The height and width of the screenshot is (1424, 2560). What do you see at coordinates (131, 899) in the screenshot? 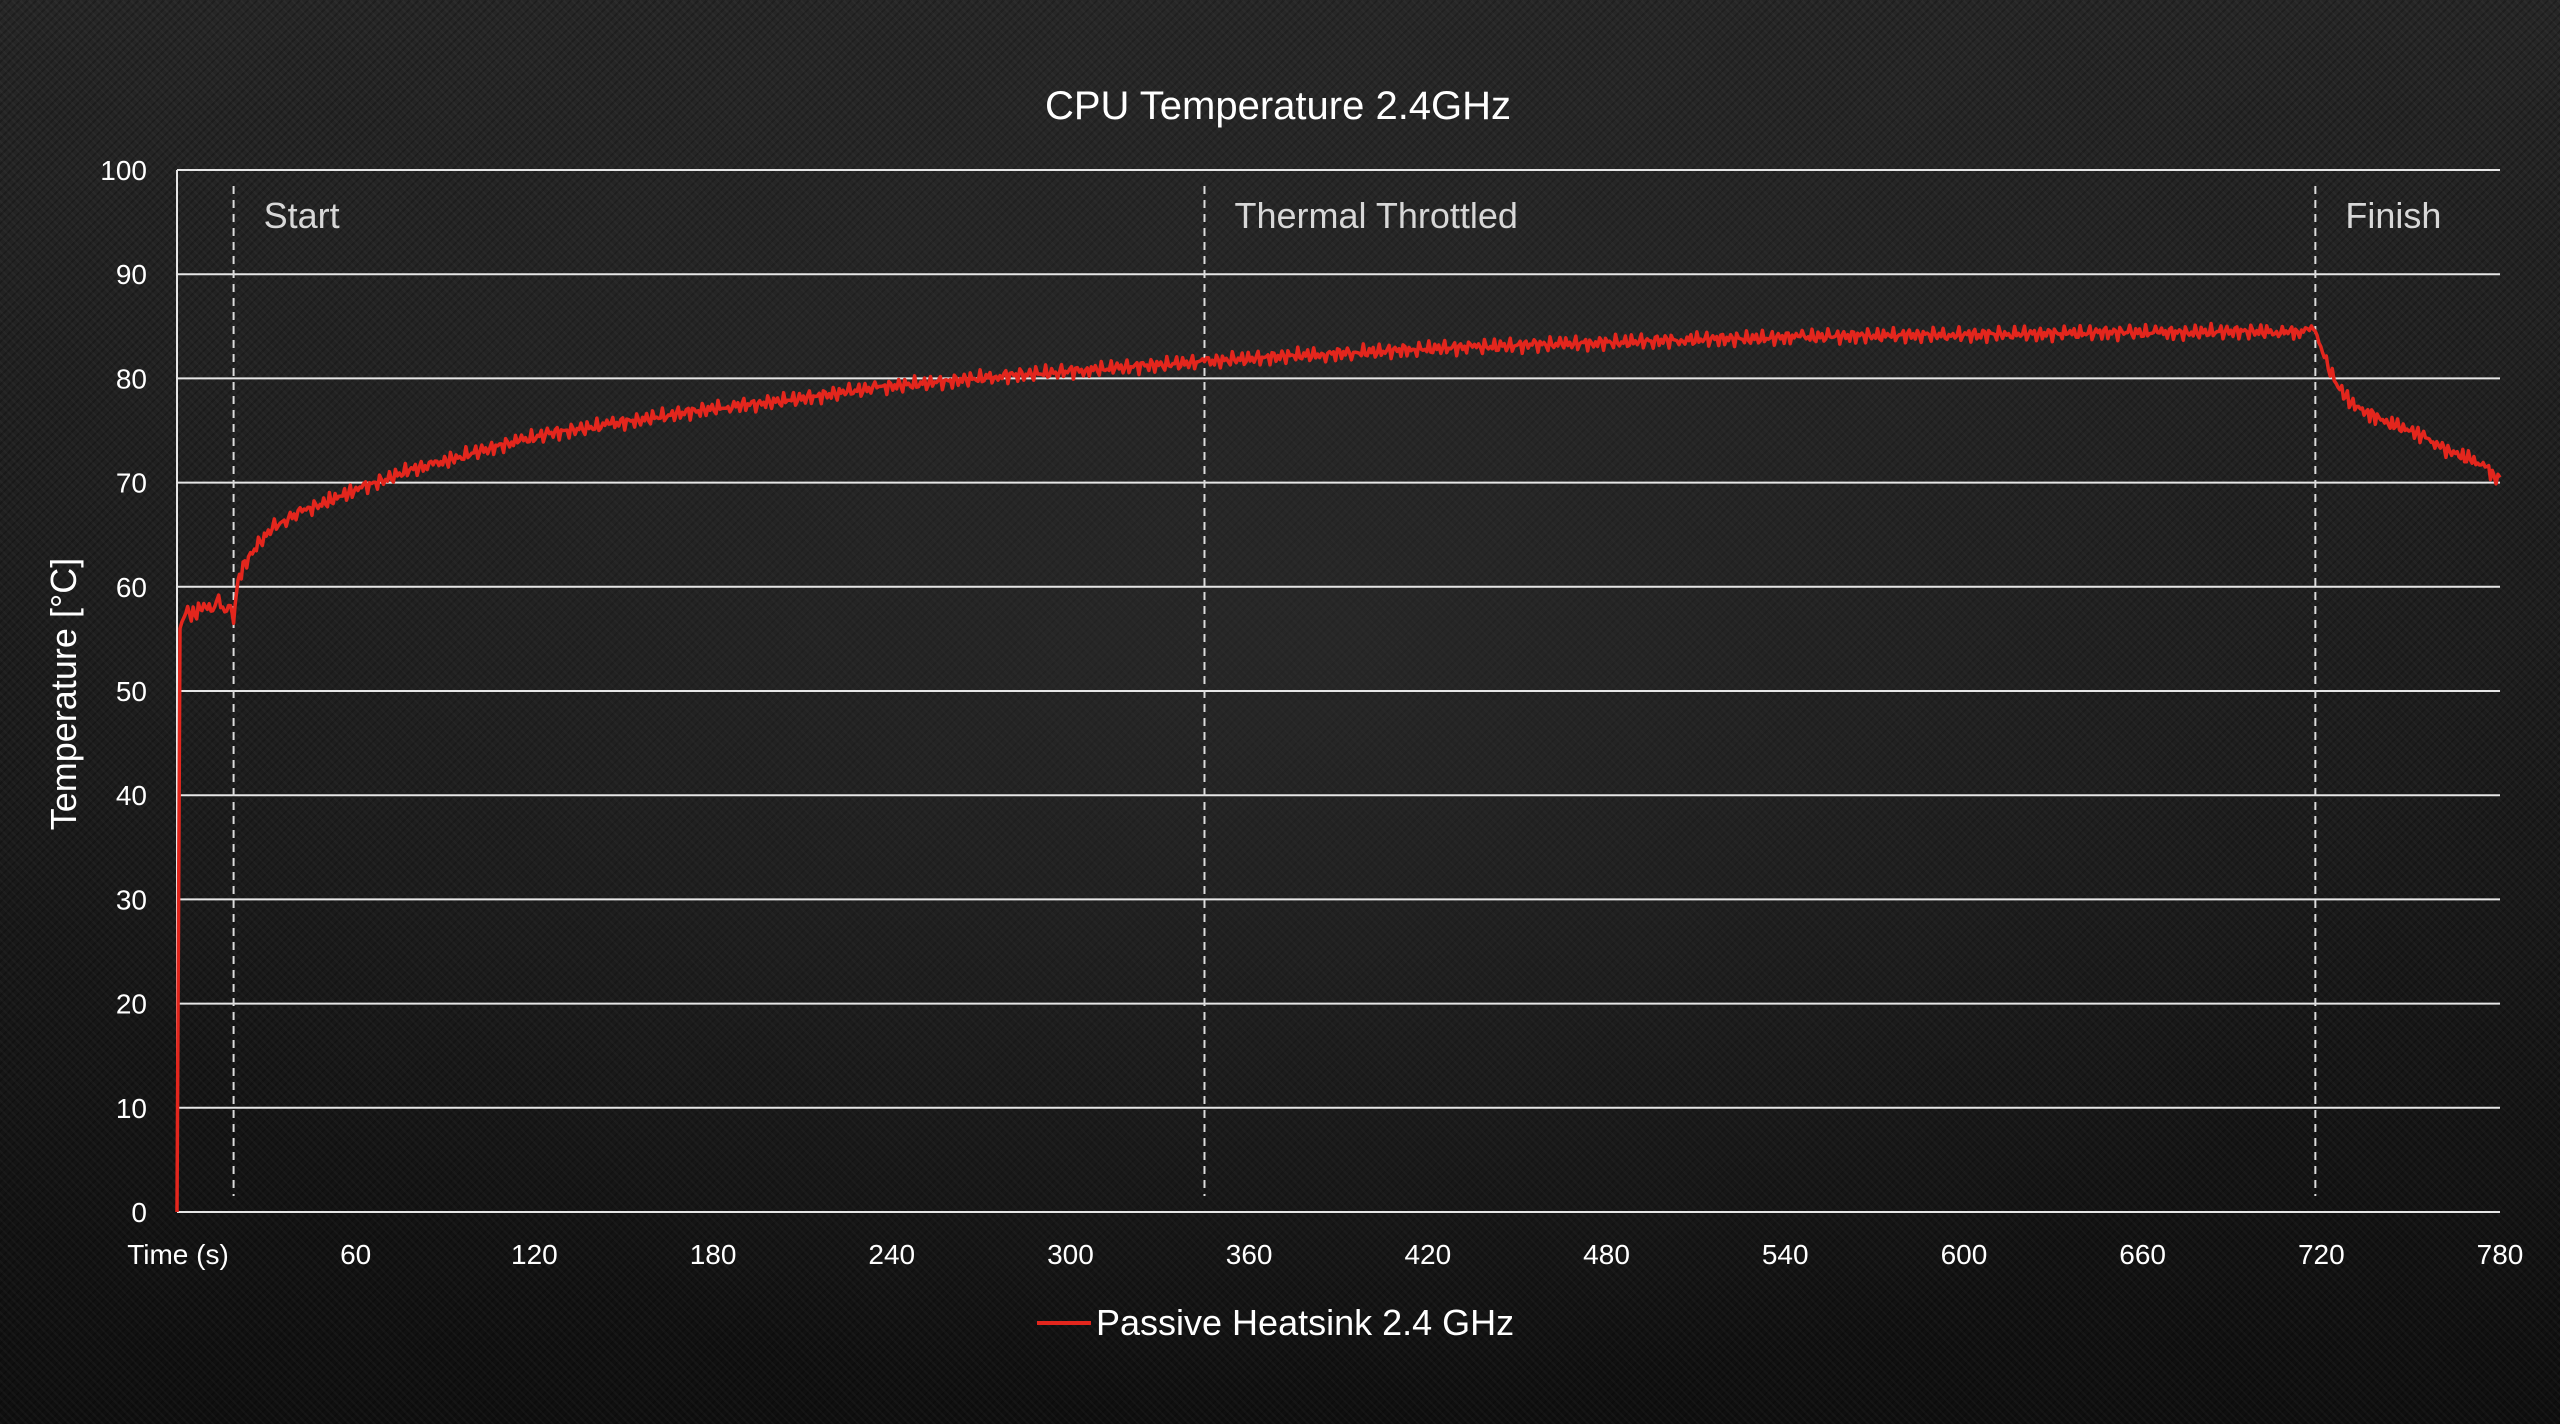
I see `y-tick-label: 30` at bounding box center [131, 899].